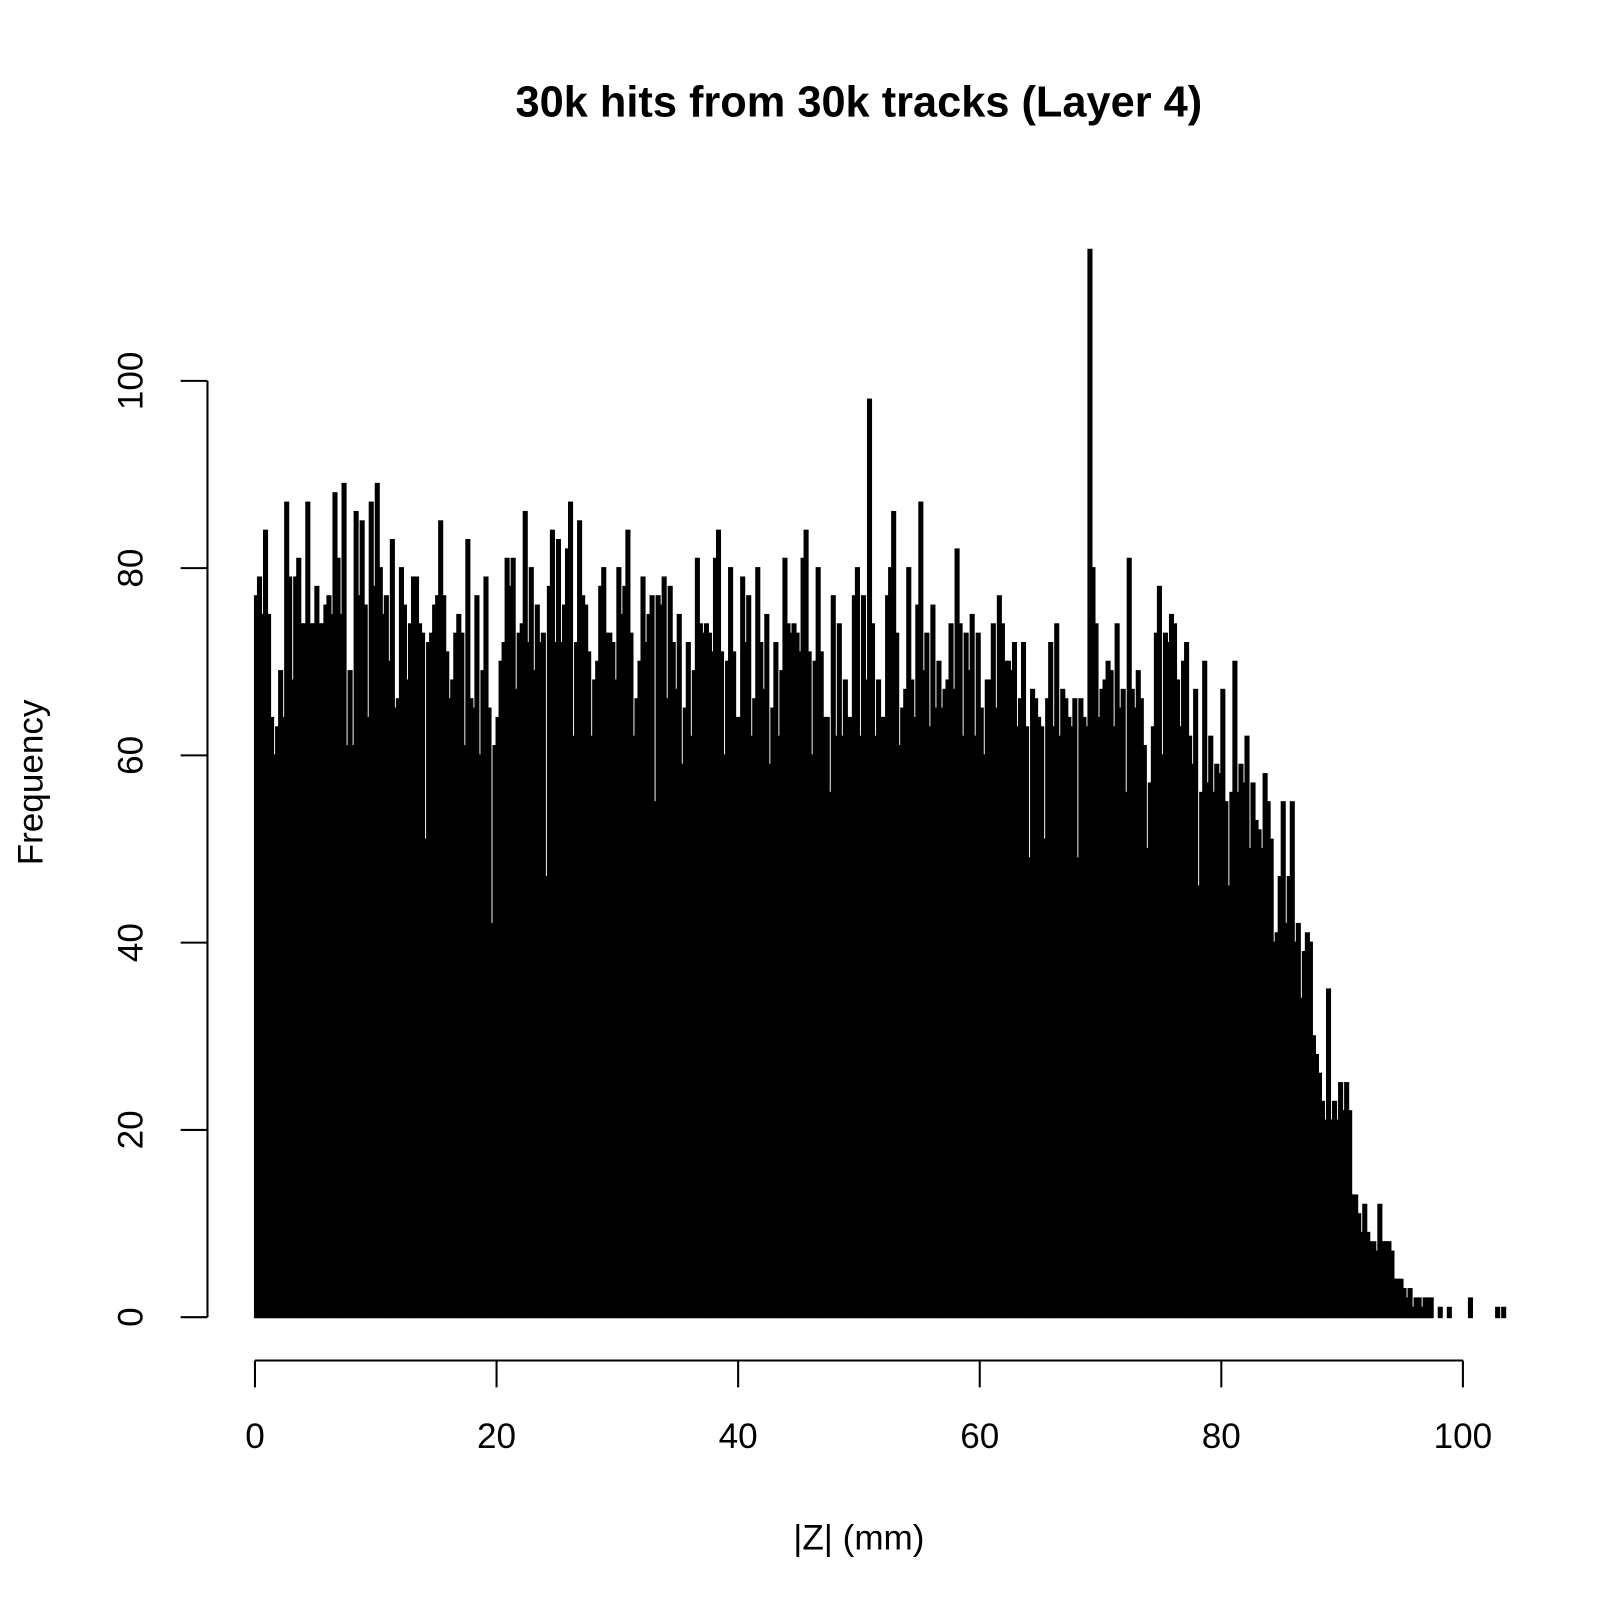 Image resolution: width=1600 pixels, height=1600 pixels. I want to click on y-axis-label: Frequency, so click(30, 782).